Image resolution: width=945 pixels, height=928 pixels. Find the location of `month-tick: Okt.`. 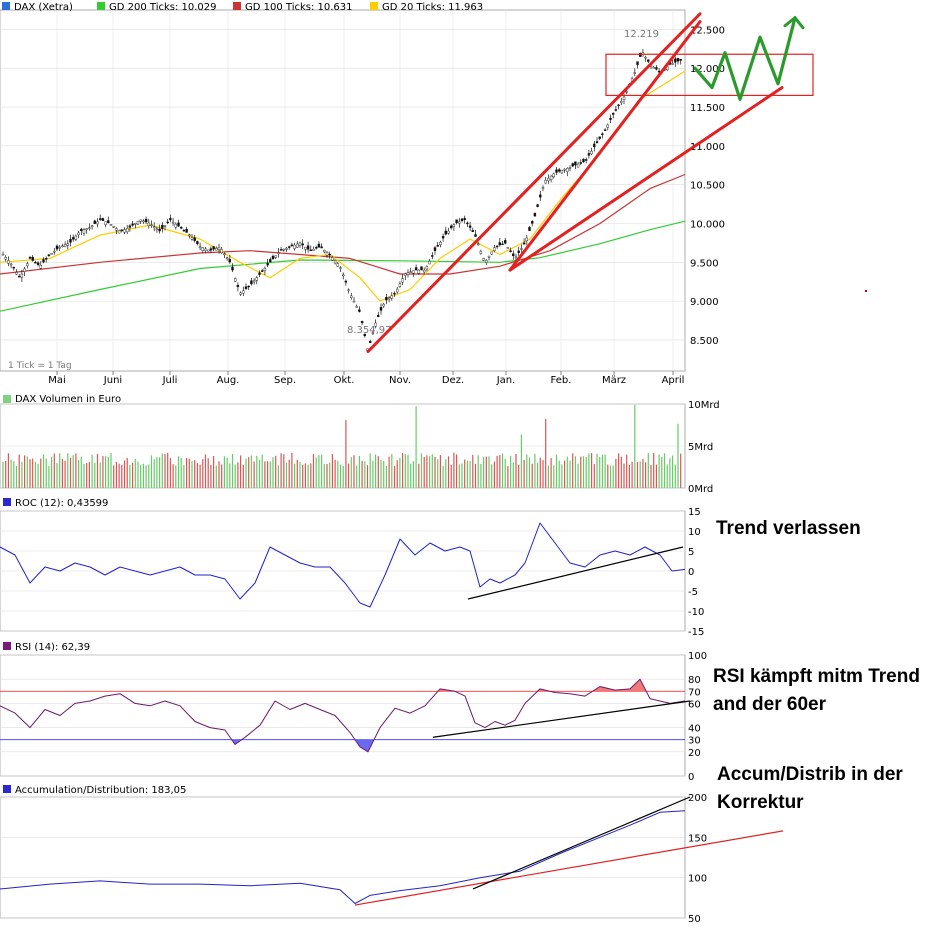

month-tick: Okt. is located at coordinates (344, 380).